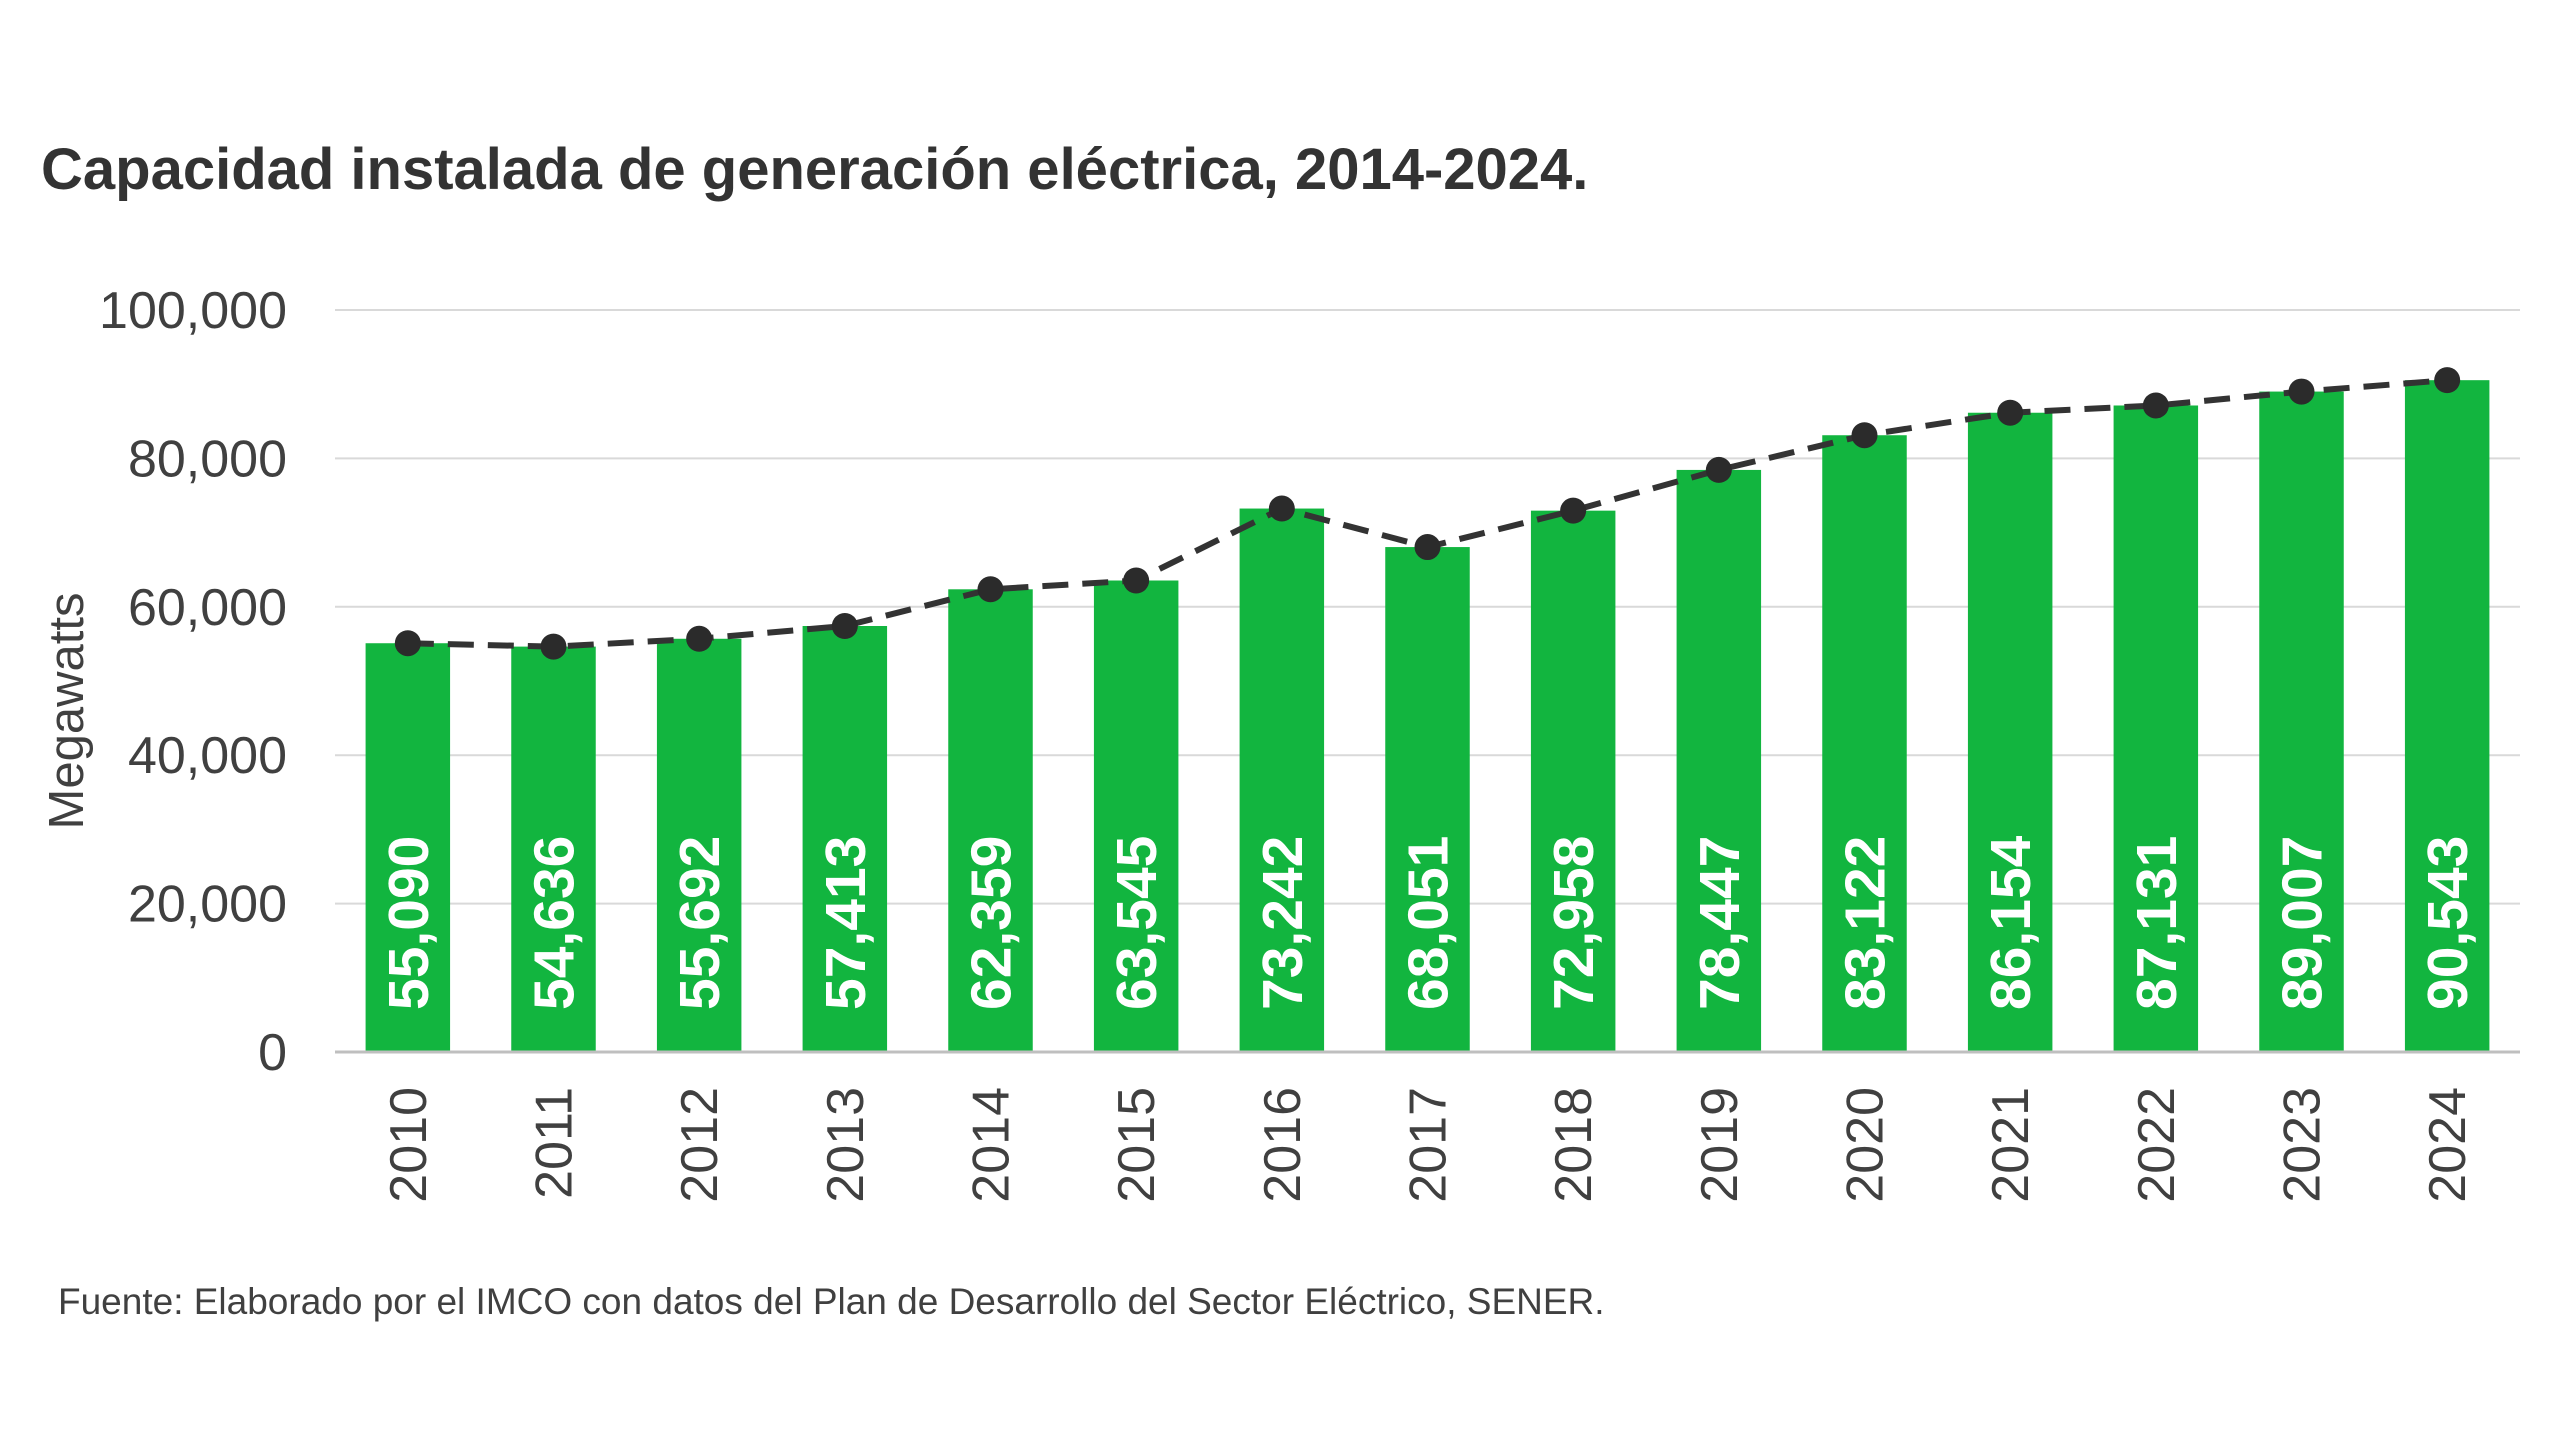 This screenshot has height=1440, width=2560. I want to click on bar-value-label: 78,447, so click(1720, 923).